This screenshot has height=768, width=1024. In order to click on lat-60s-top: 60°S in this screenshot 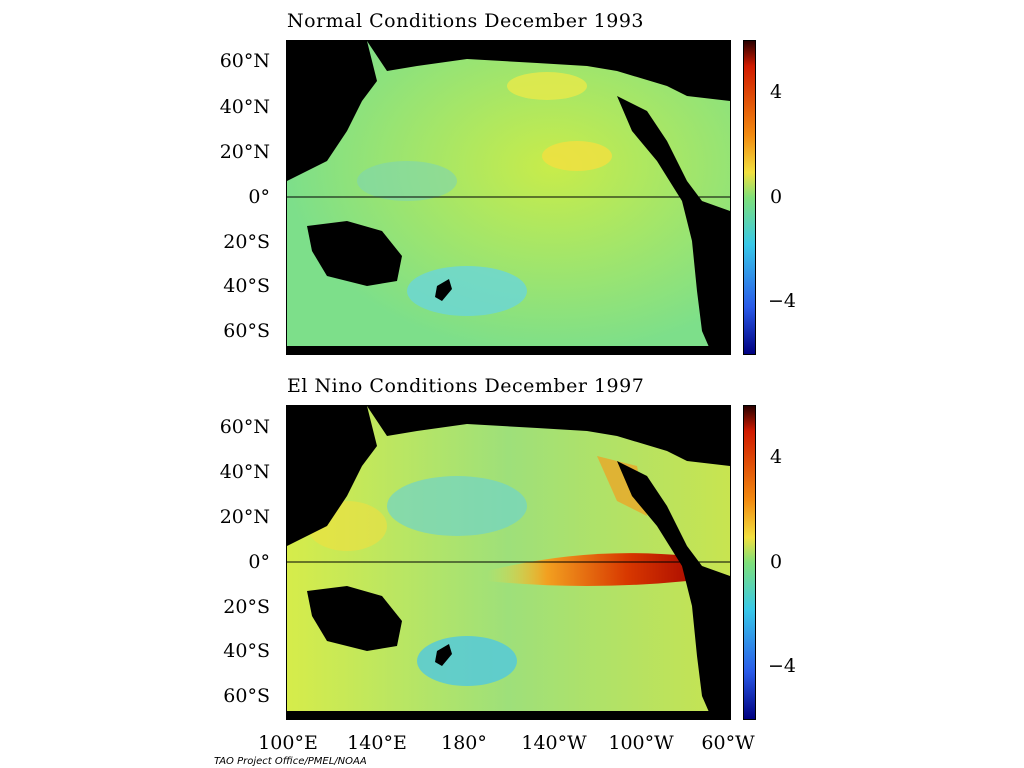, I will do `click(246, 331)`.